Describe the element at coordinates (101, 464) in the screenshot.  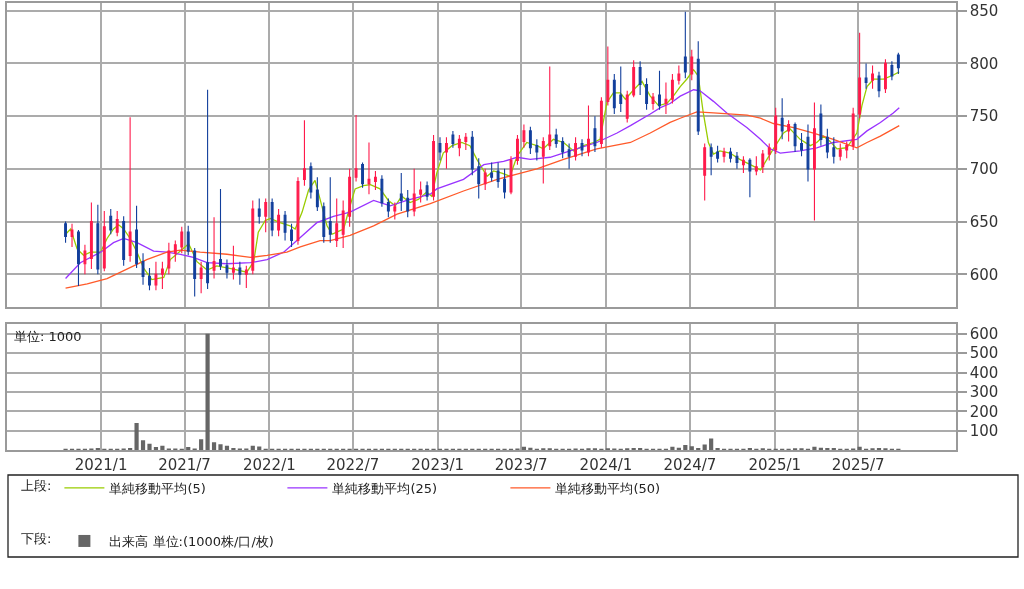
I see `x-tick-label: 2021/1` at that location.